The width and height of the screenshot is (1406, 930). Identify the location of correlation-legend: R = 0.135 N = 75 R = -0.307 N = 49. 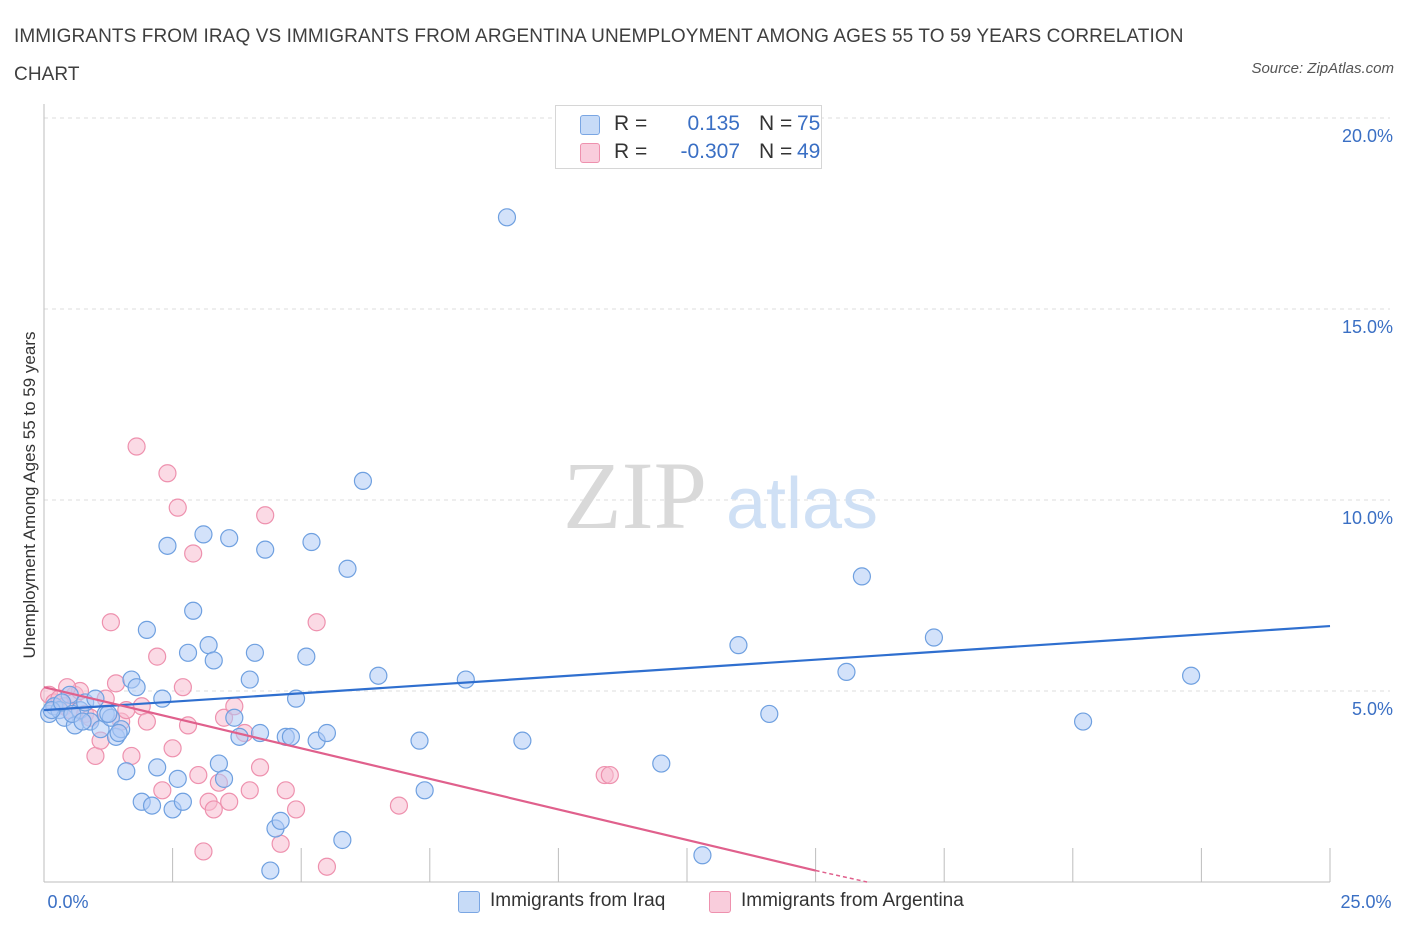
(688, 137).